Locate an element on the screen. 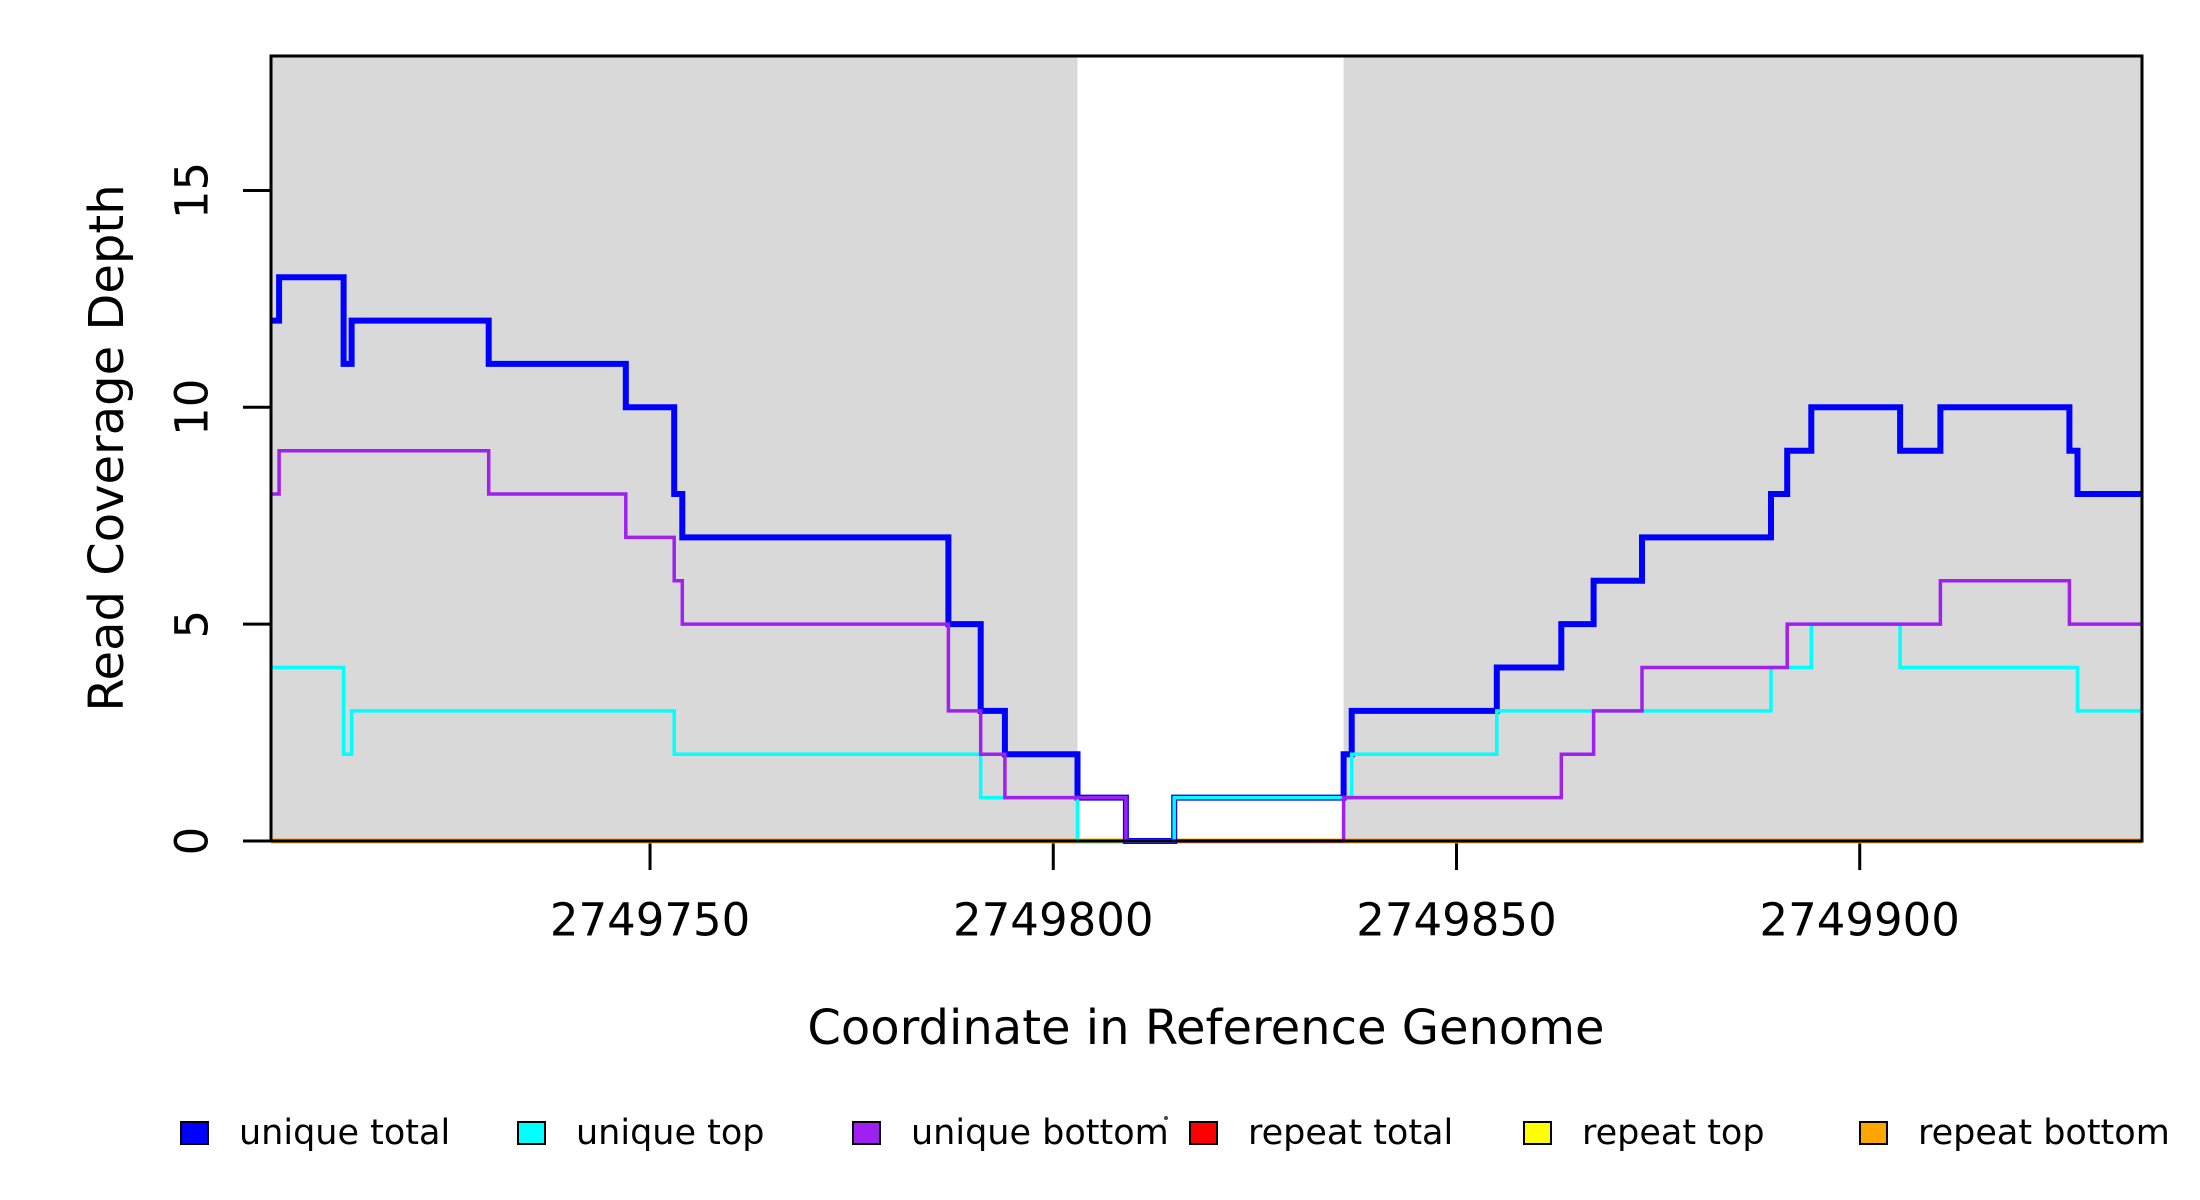  legend-swatch-unique-total is located at coordinates (194, 1133).